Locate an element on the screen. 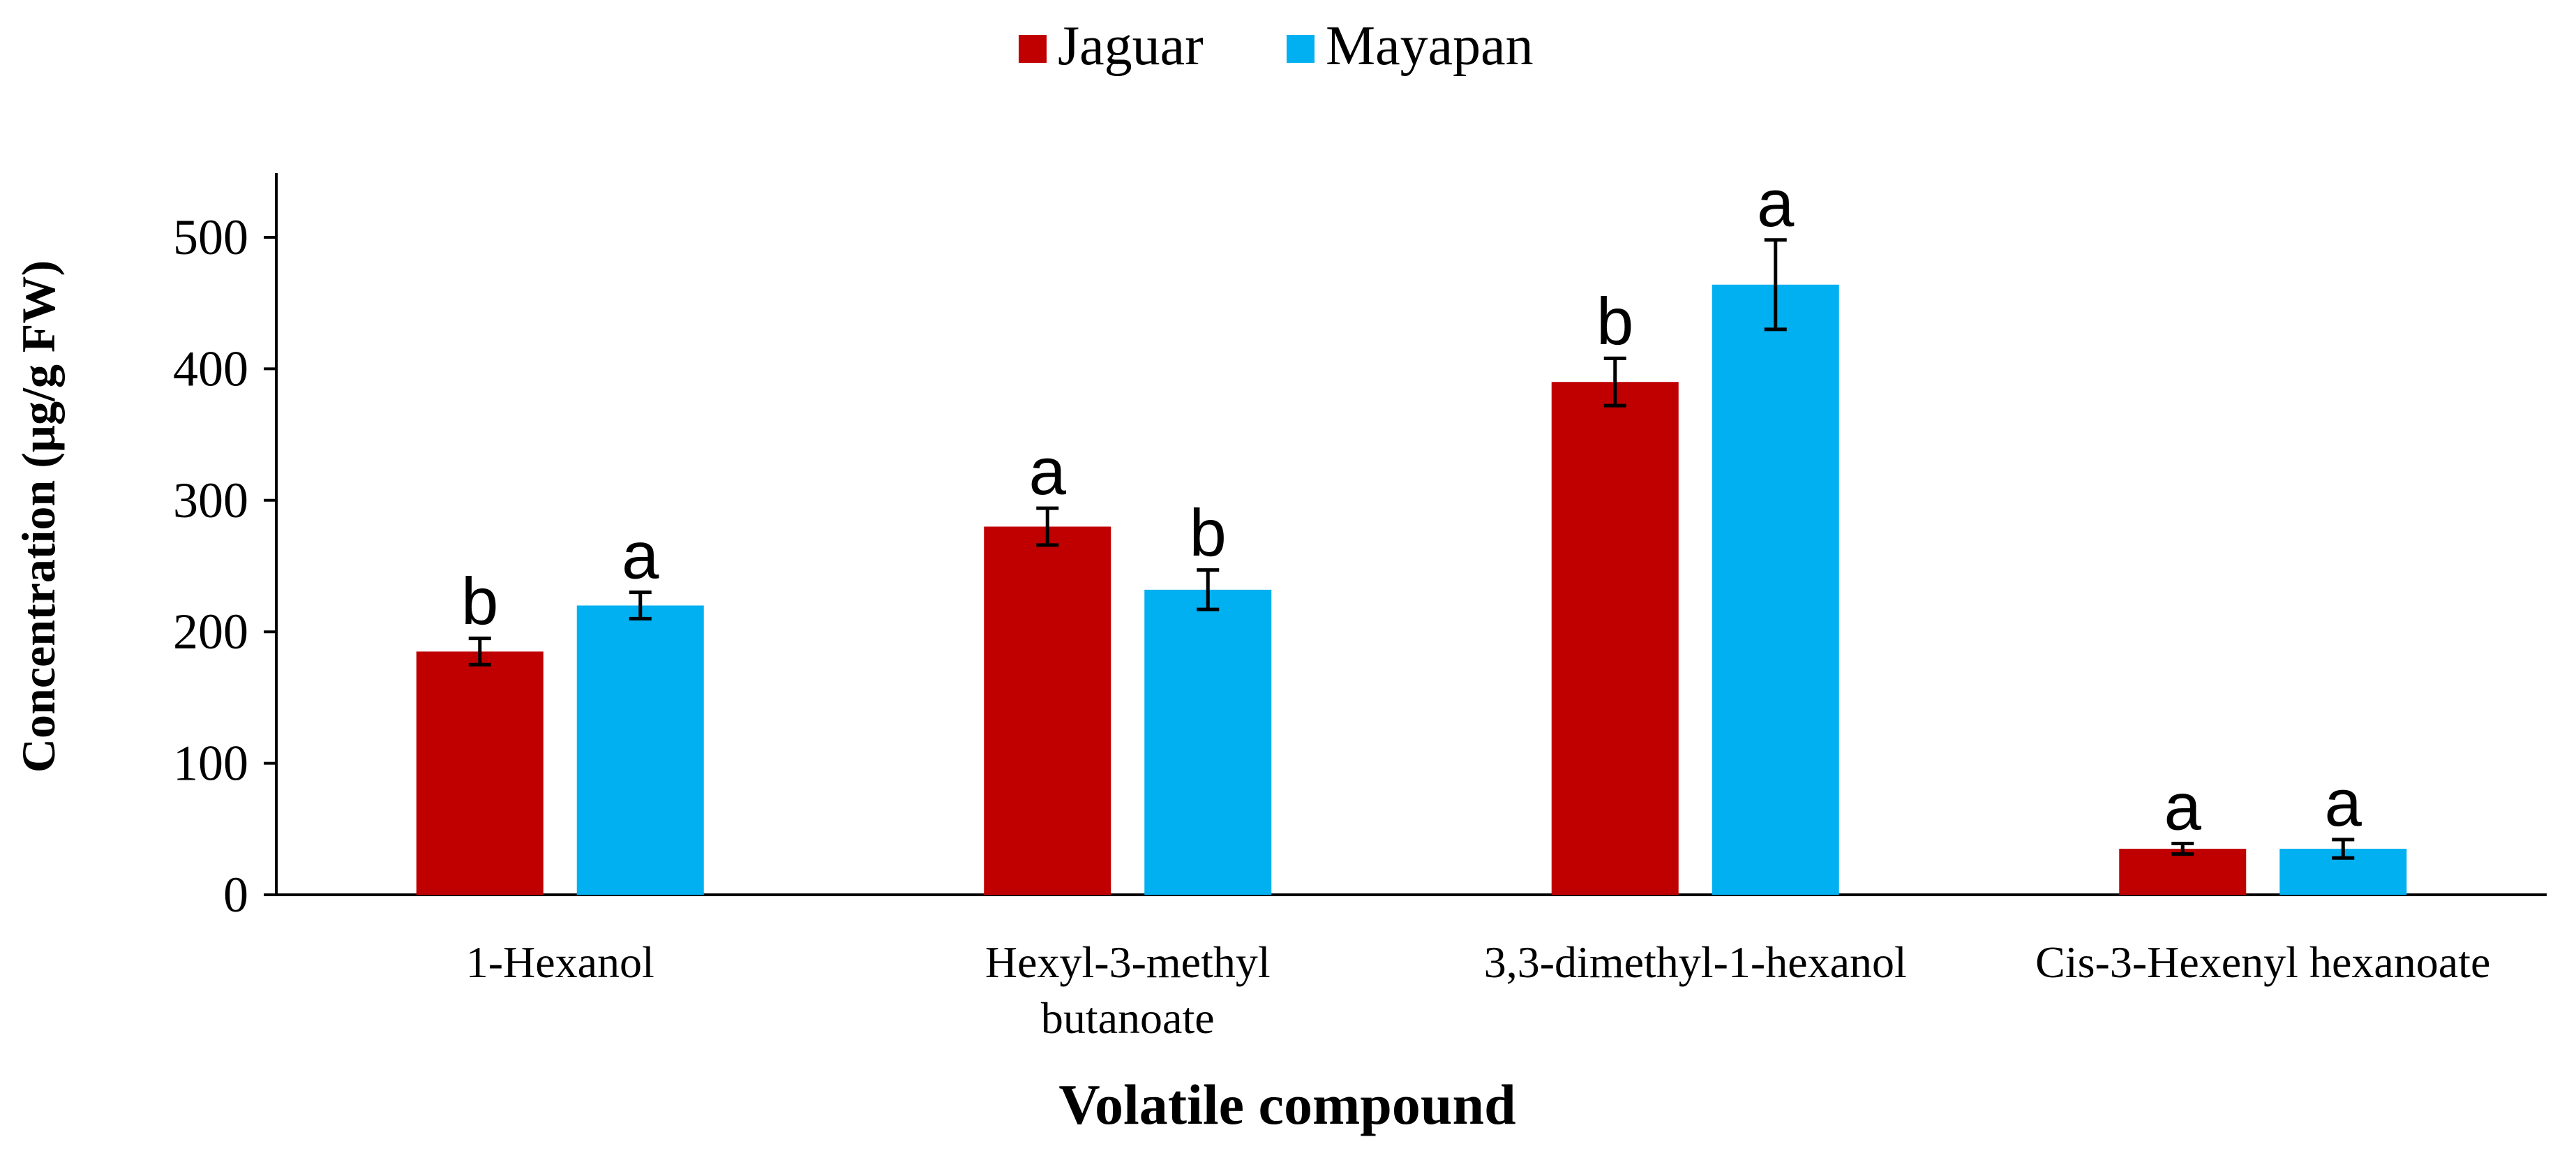 Image resolution: width=2576 pixels, height=1167 pixels. legend-label: Mayapan is located at coordinates (1430, 46).